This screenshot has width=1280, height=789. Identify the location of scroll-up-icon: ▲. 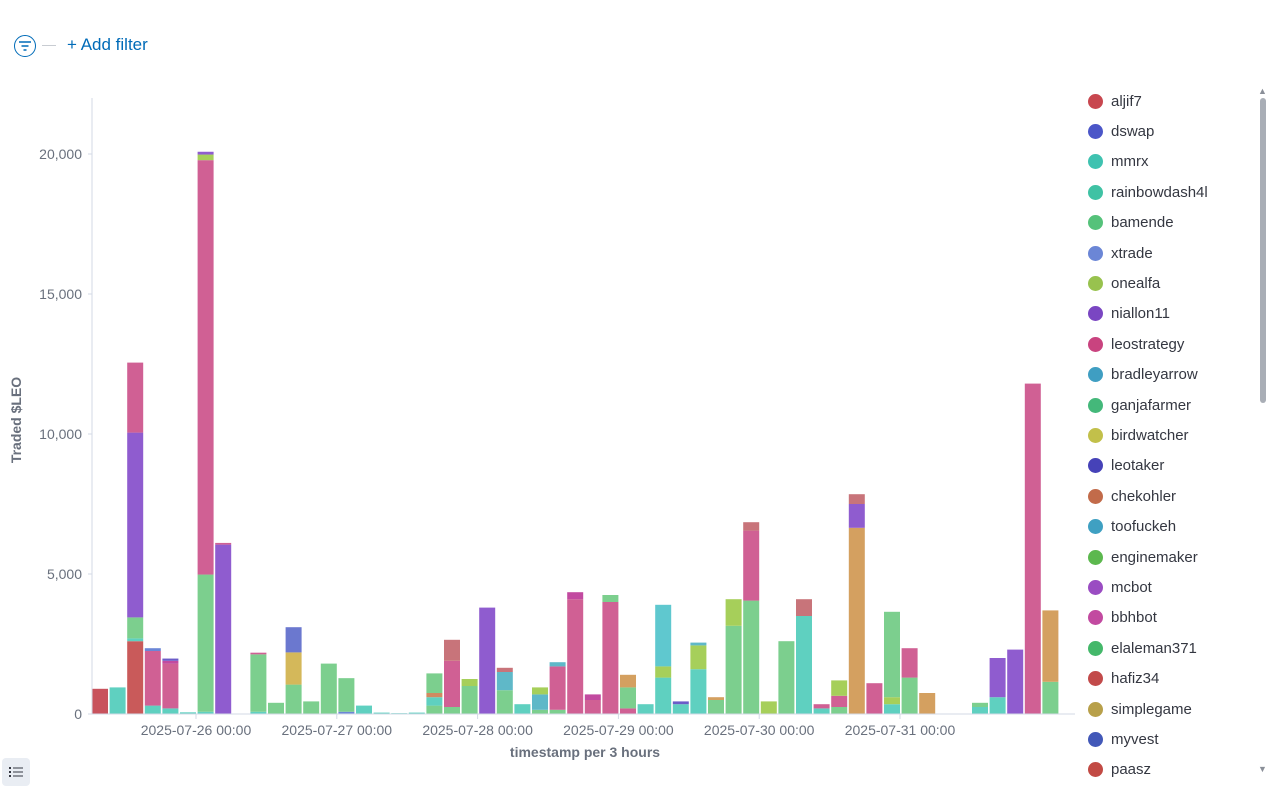
(1262, 91).